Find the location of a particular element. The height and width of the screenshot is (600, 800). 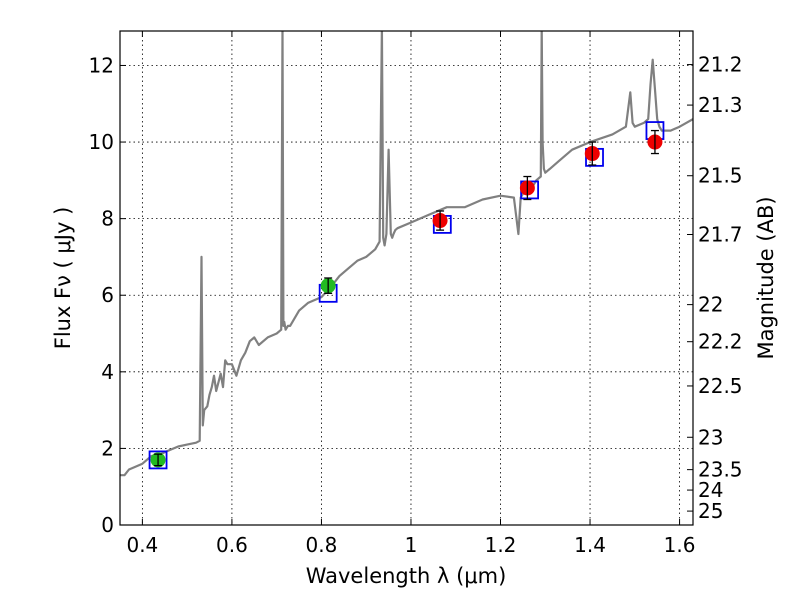

y-axis-title: Flux Fν ( μJy ) is located at coordinates (63, 278).